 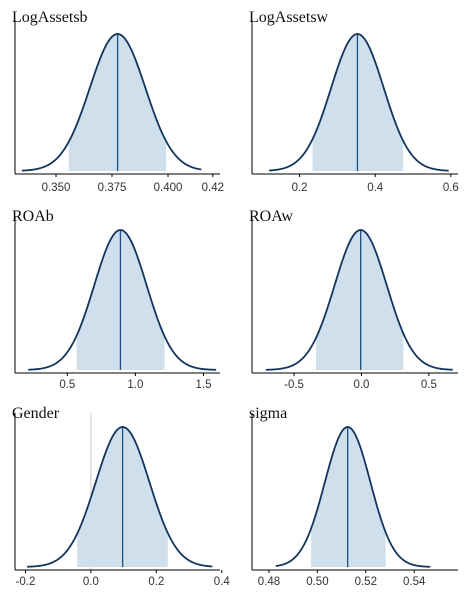 What do you see at coordinates (50, 17) in the screenshot?
I see `logassetsb-panel-title: LogAssetsb` at bounding box center [50, 17].